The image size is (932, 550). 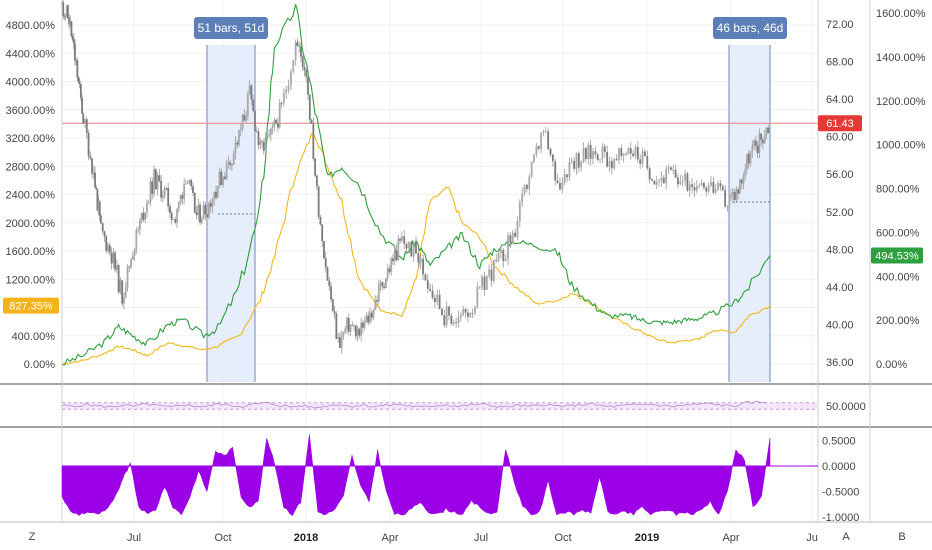 What do you see at coordinates (902, 537) in the screenshot?
I see `log-scale-button: B` at bounding box center [902, 537].